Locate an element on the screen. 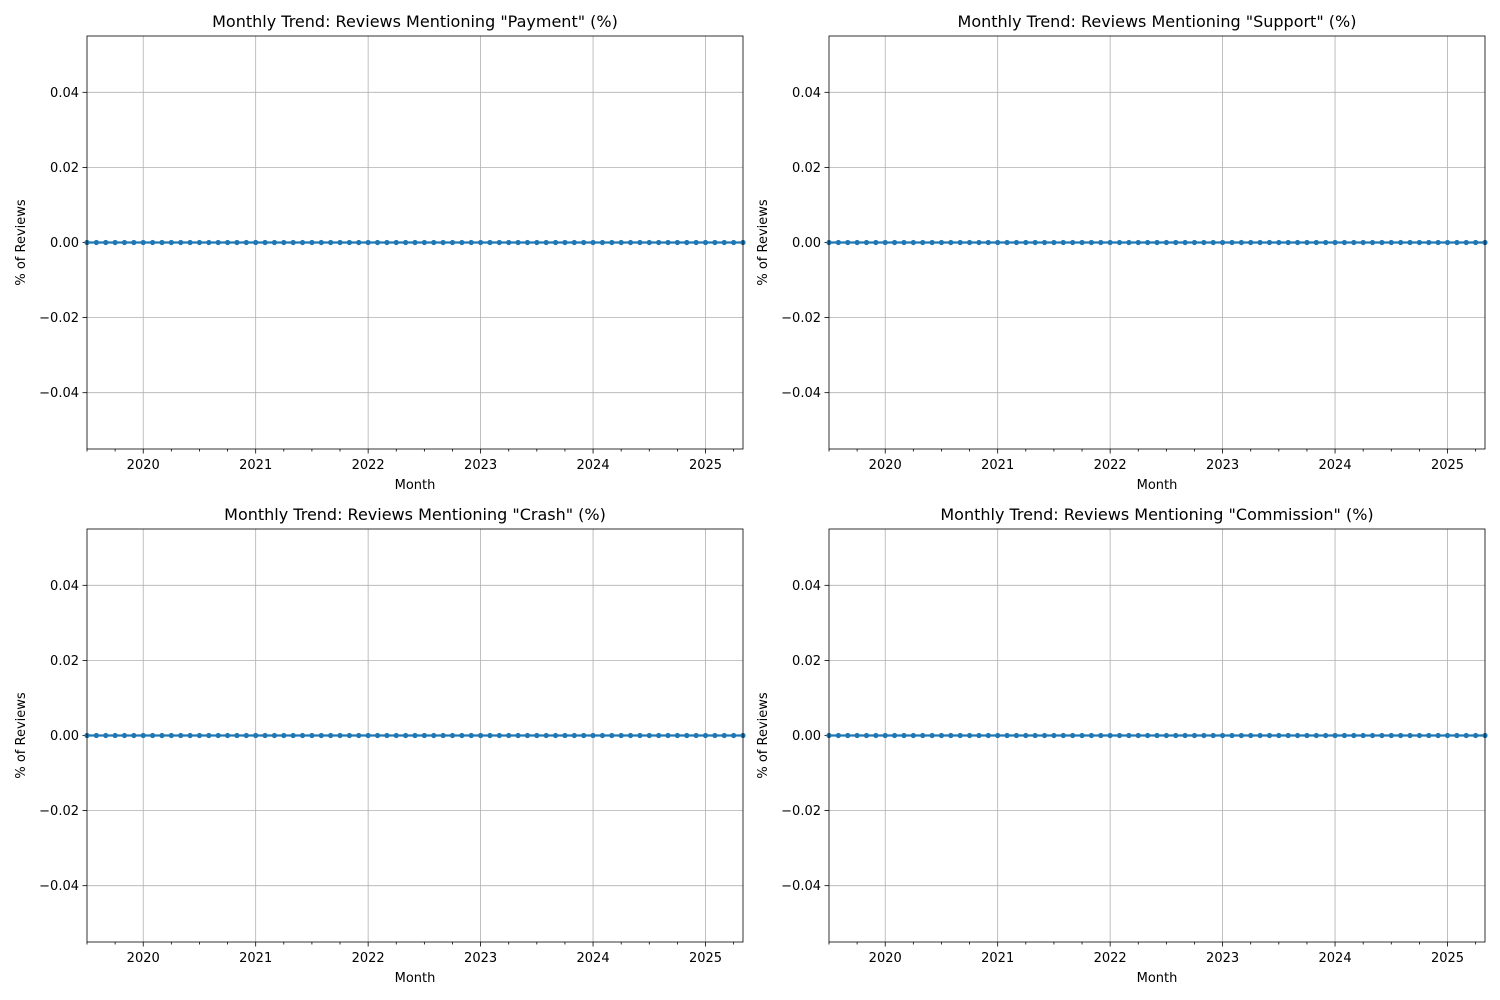  x-tick-label: 2021 is located at coordinates (255, 465).